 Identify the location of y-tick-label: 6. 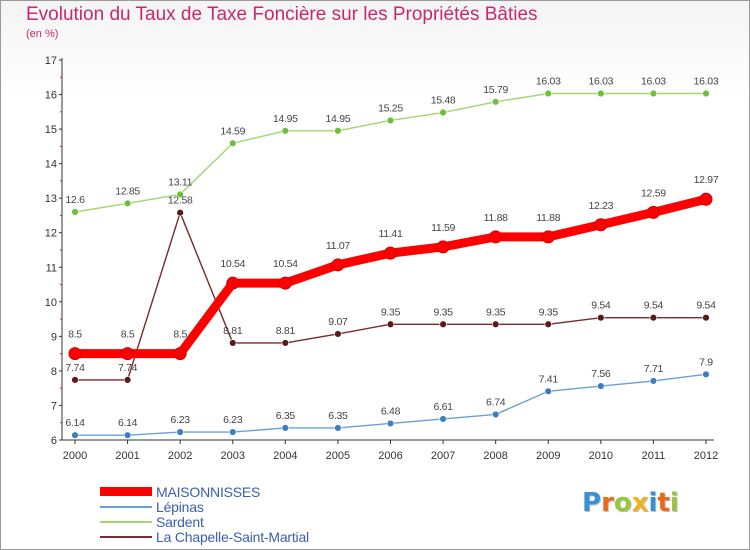
(54, 441).